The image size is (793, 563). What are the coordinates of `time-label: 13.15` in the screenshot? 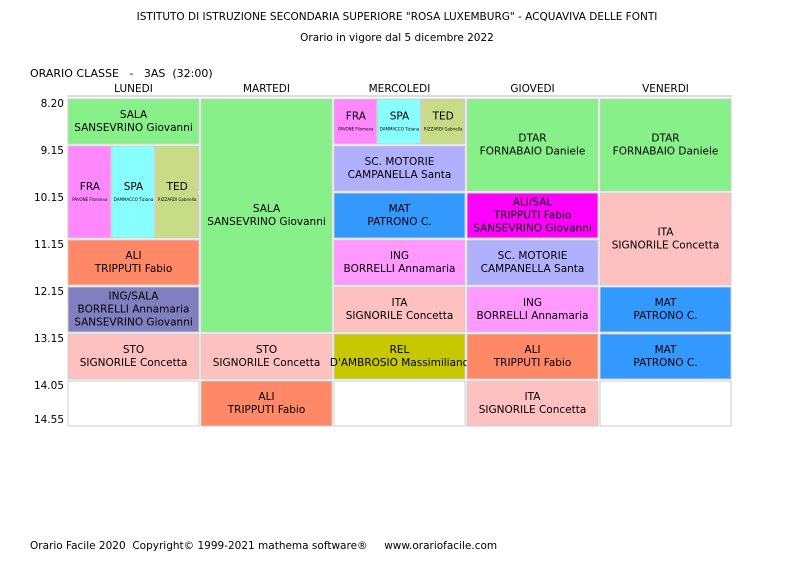 It's located at (49, 339).